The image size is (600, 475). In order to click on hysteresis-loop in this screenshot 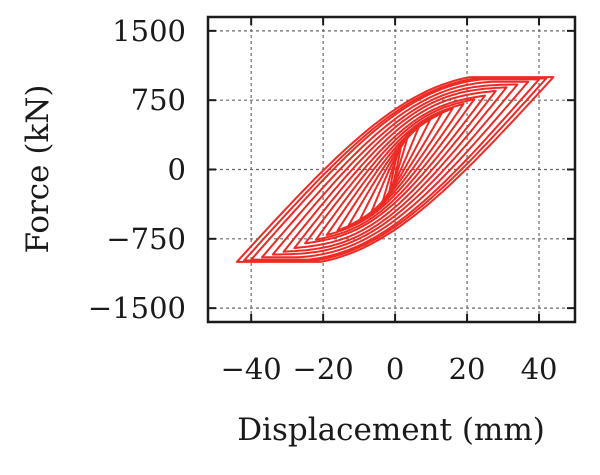, I will do `click(395, 169)`.